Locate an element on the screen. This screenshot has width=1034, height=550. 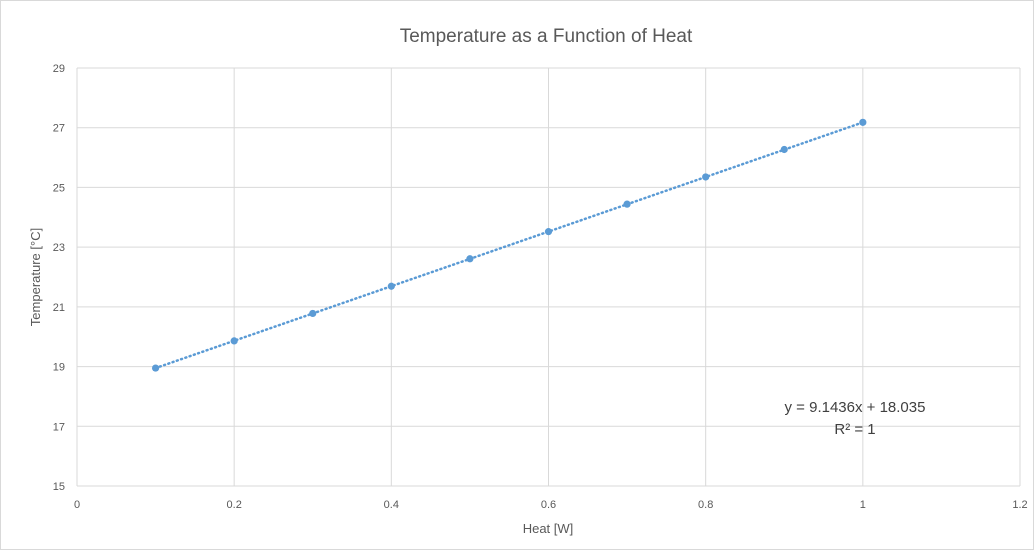
y-tick-label: 21 is located at coordinates (59, 308).